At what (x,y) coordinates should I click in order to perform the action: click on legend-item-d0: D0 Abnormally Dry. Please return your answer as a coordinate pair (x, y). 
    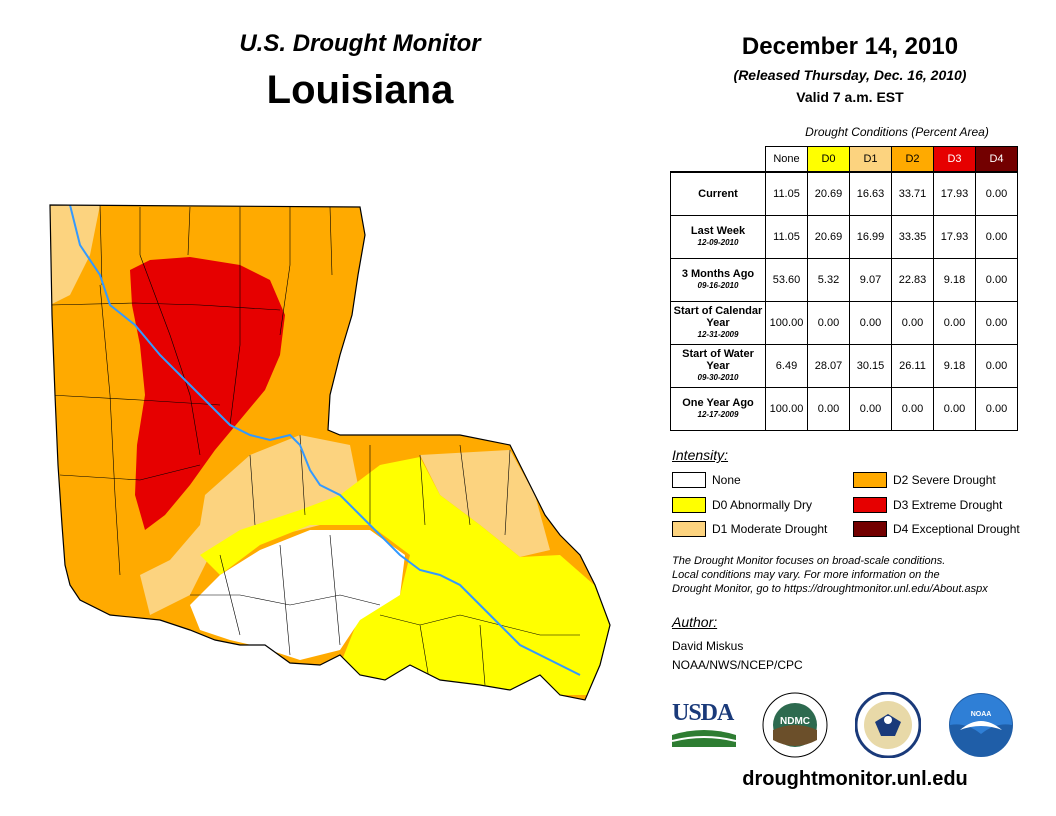
    Looking at the image, I should click on (742, 505).